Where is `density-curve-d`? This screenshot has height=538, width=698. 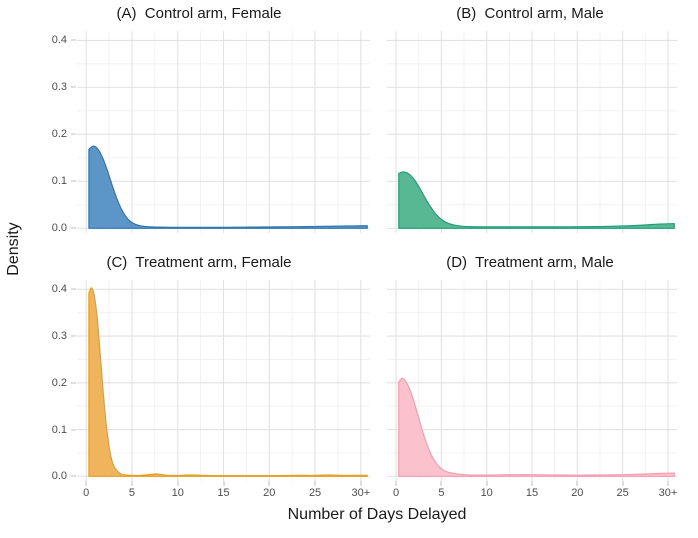
density-curve-d is located at coordinates (537, 427).